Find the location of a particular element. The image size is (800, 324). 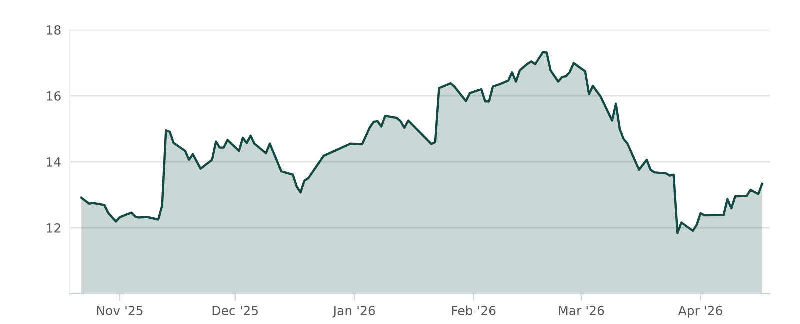

x-tick-label: Nov '25 is located at coordinates (120, 311).